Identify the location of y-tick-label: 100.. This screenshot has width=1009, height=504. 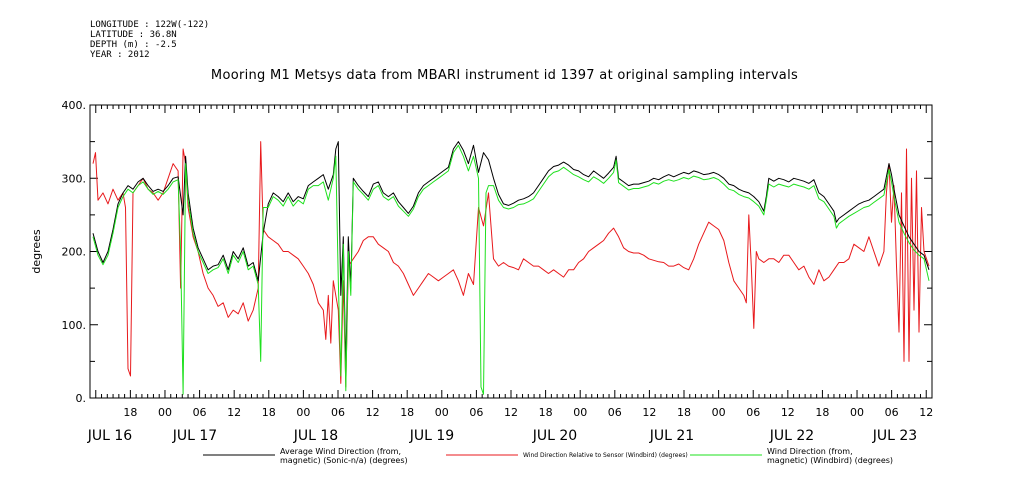
(74, 325).